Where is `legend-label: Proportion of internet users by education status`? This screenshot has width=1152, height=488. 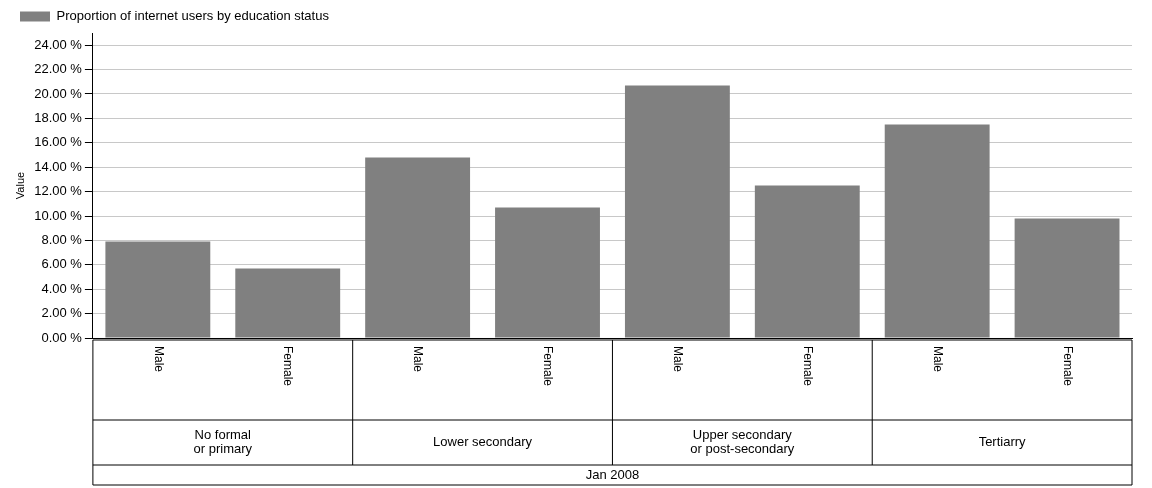
legend-label: Proportion of internet users by education status is located at coordinates (193, 16).